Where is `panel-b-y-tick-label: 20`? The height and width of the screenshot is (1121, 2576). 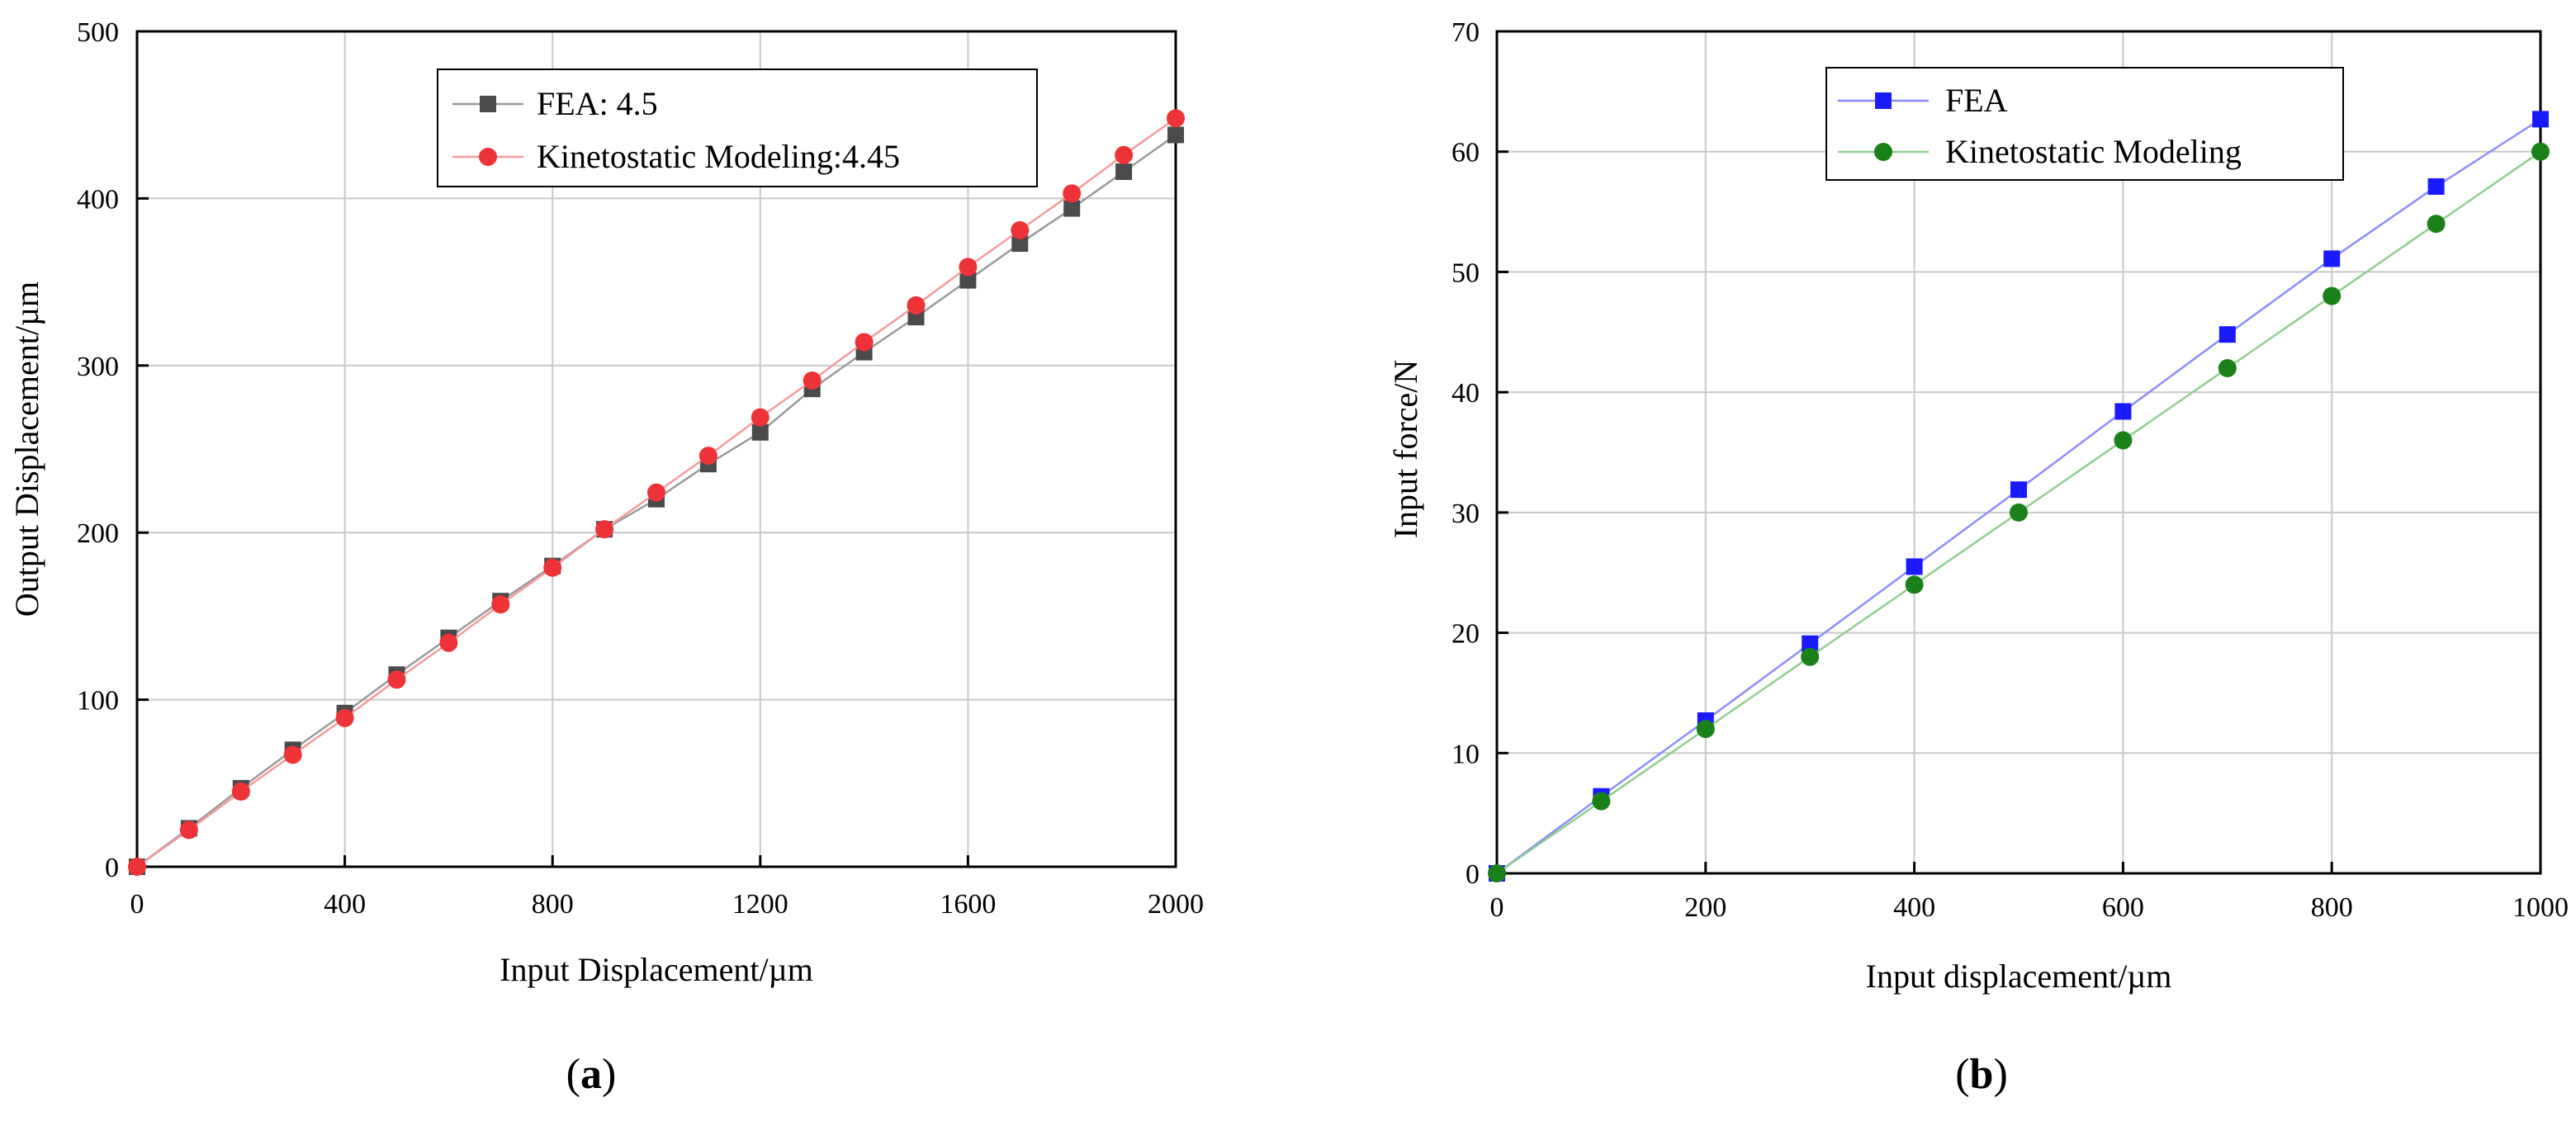
panel-b-y-tick-label: 20 is located at coordinates (1465, 634).